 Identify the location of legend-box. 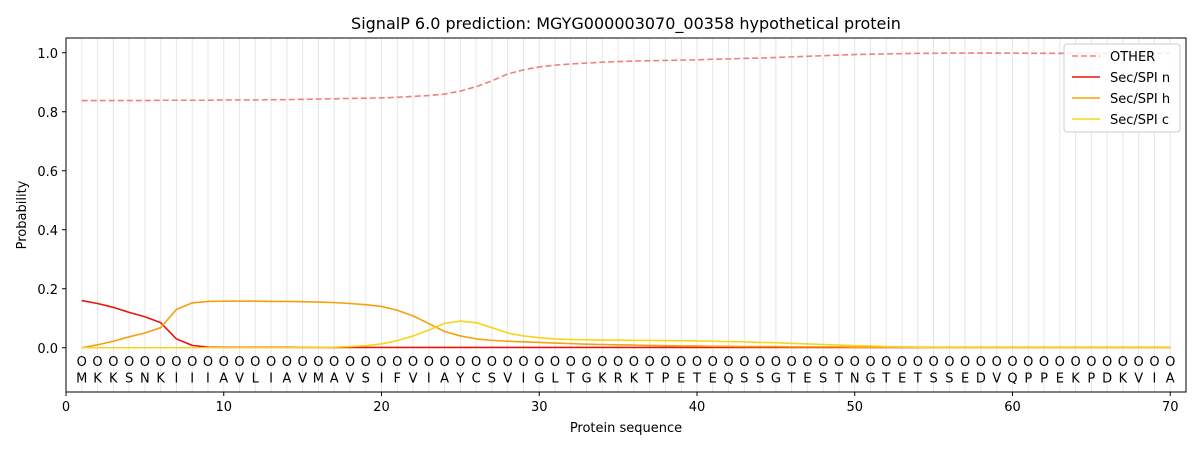
(1122, 88).